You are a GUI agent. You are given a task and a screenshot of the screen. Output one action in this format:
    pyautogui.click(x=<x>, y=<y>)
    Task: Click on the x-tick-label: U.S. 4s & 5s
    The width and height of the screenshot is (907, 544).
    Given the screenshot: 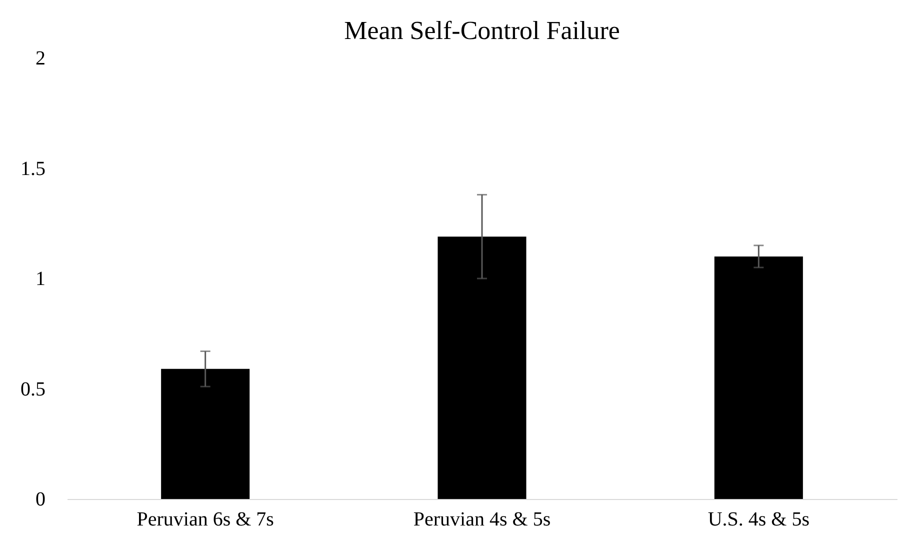 What is the action you would take?
    pyautogui.click(x=759, y=519)
    